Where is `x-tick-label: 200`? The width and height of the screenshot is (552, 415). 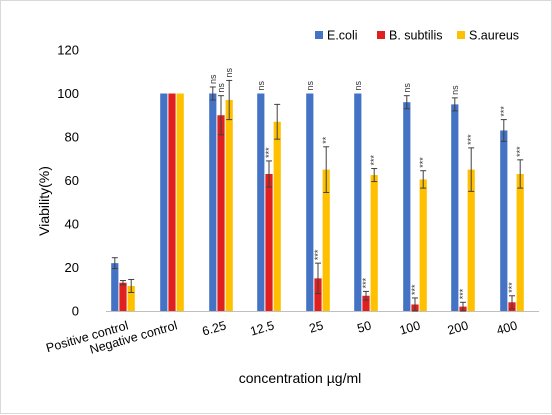
x-tick-label: 200 is located at coordinates (458, 327).